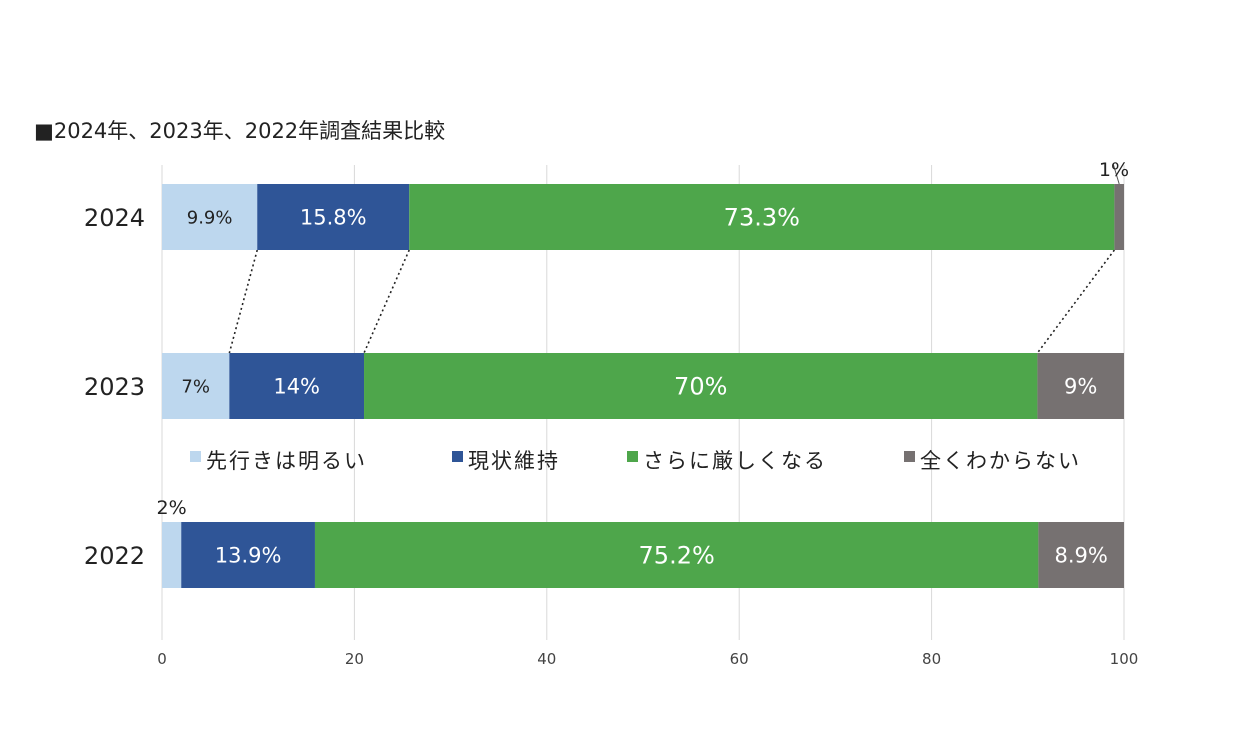 This screenshot has width=1240, height=745. Describe the element at coordinates (114, 556) in the screenshot. I see `category-label: 2022` at that location.